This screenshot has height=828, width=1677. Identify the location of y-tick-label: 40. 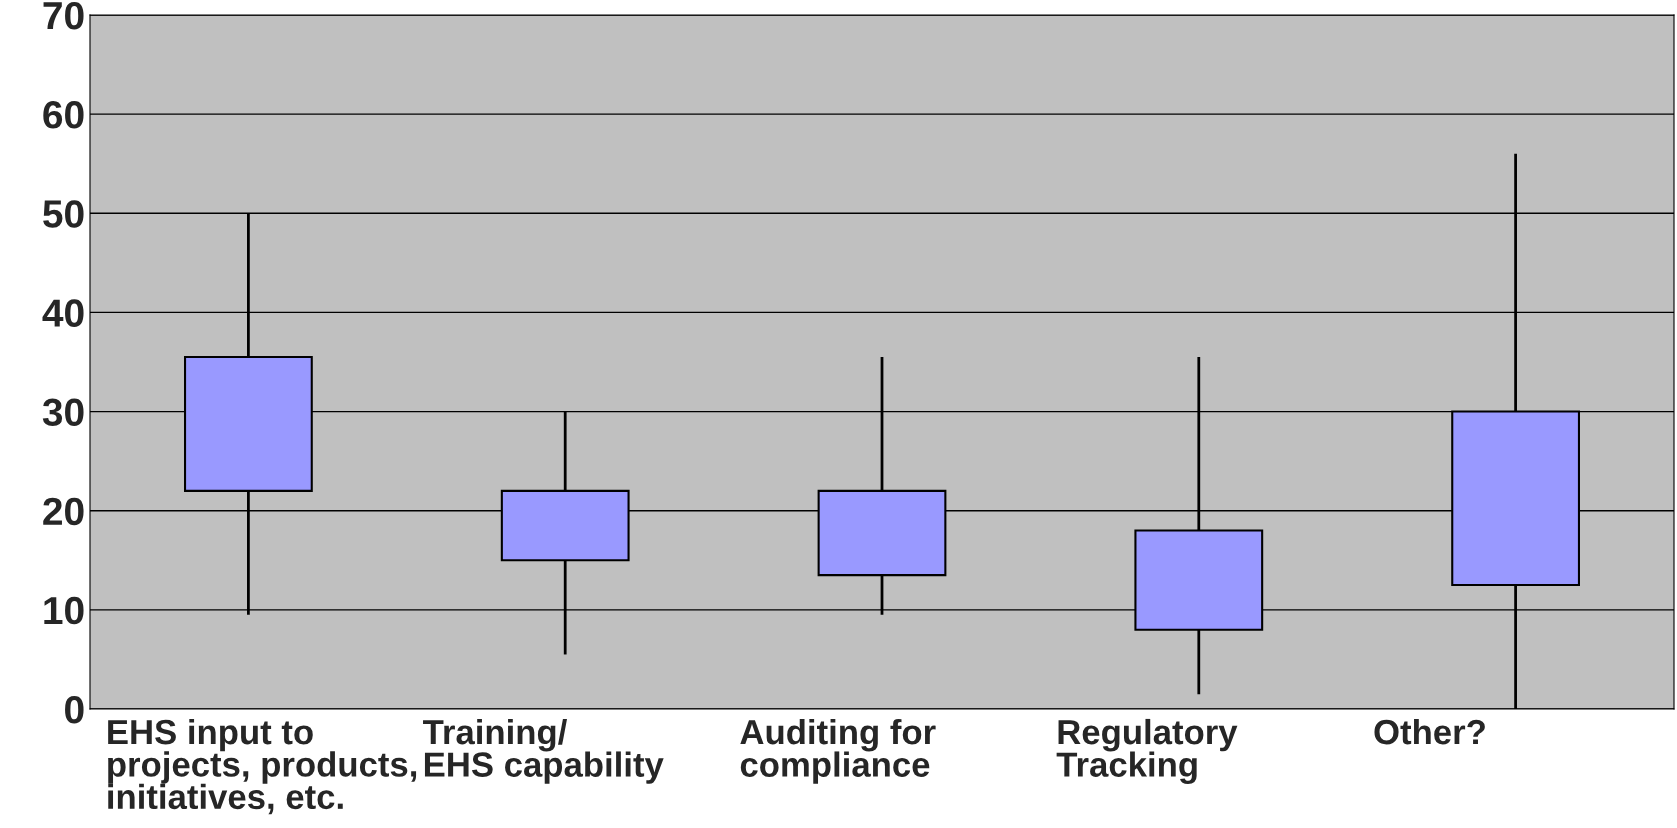
(63, 313).